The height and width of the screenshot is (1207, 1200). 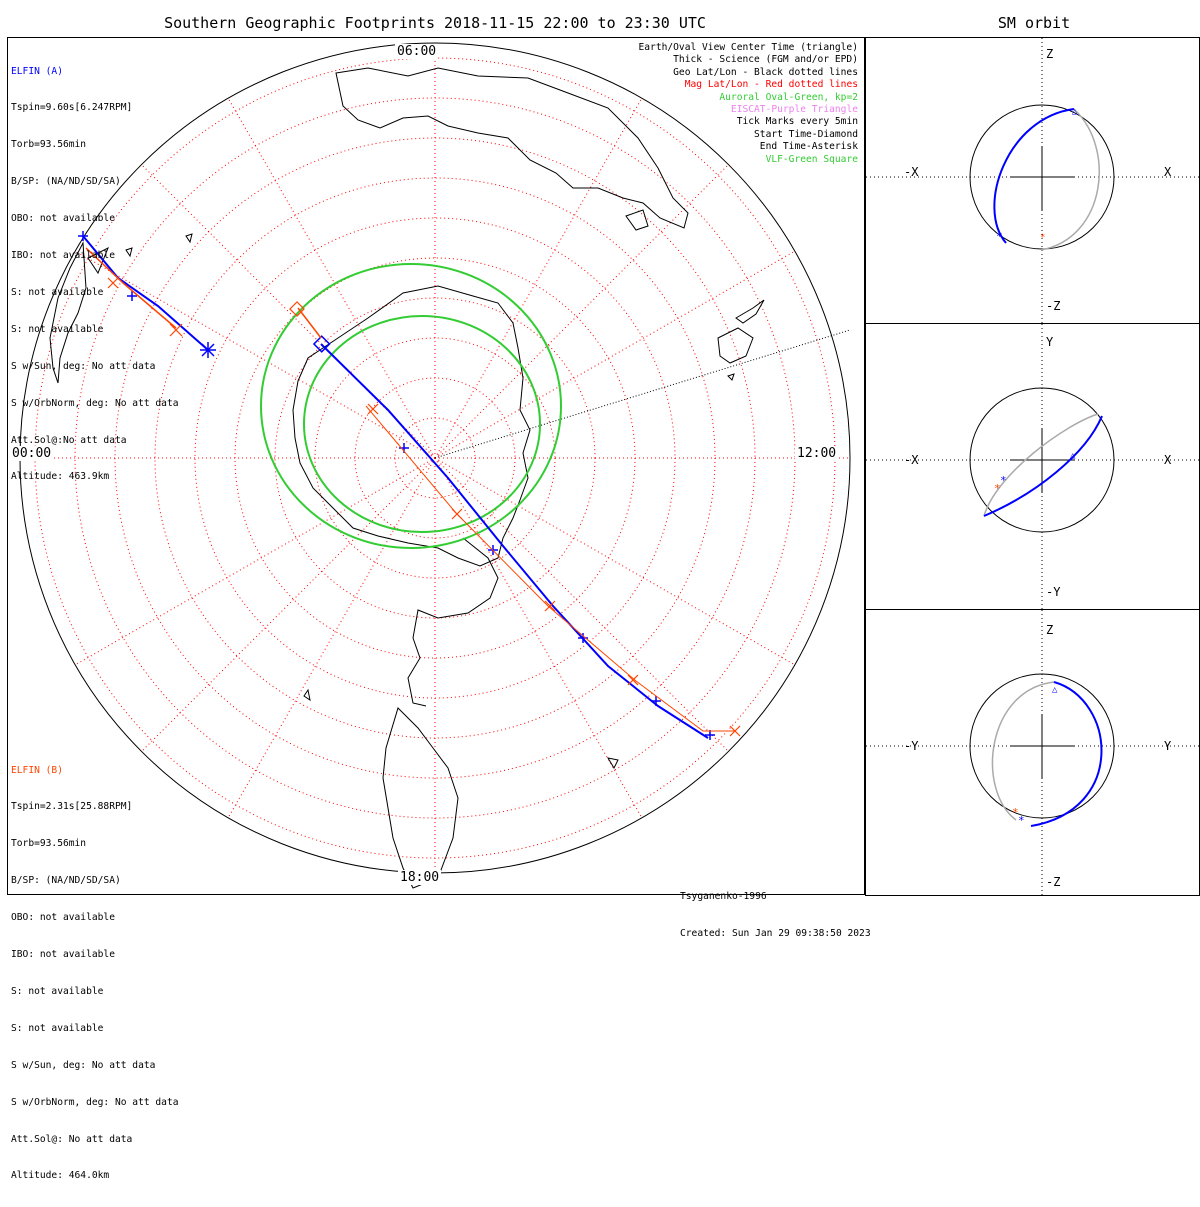 What do you see at coordinates (817, 453) in the screenshot?
I see `hour-label-right: 12:00` at bounding box center [817, 453].